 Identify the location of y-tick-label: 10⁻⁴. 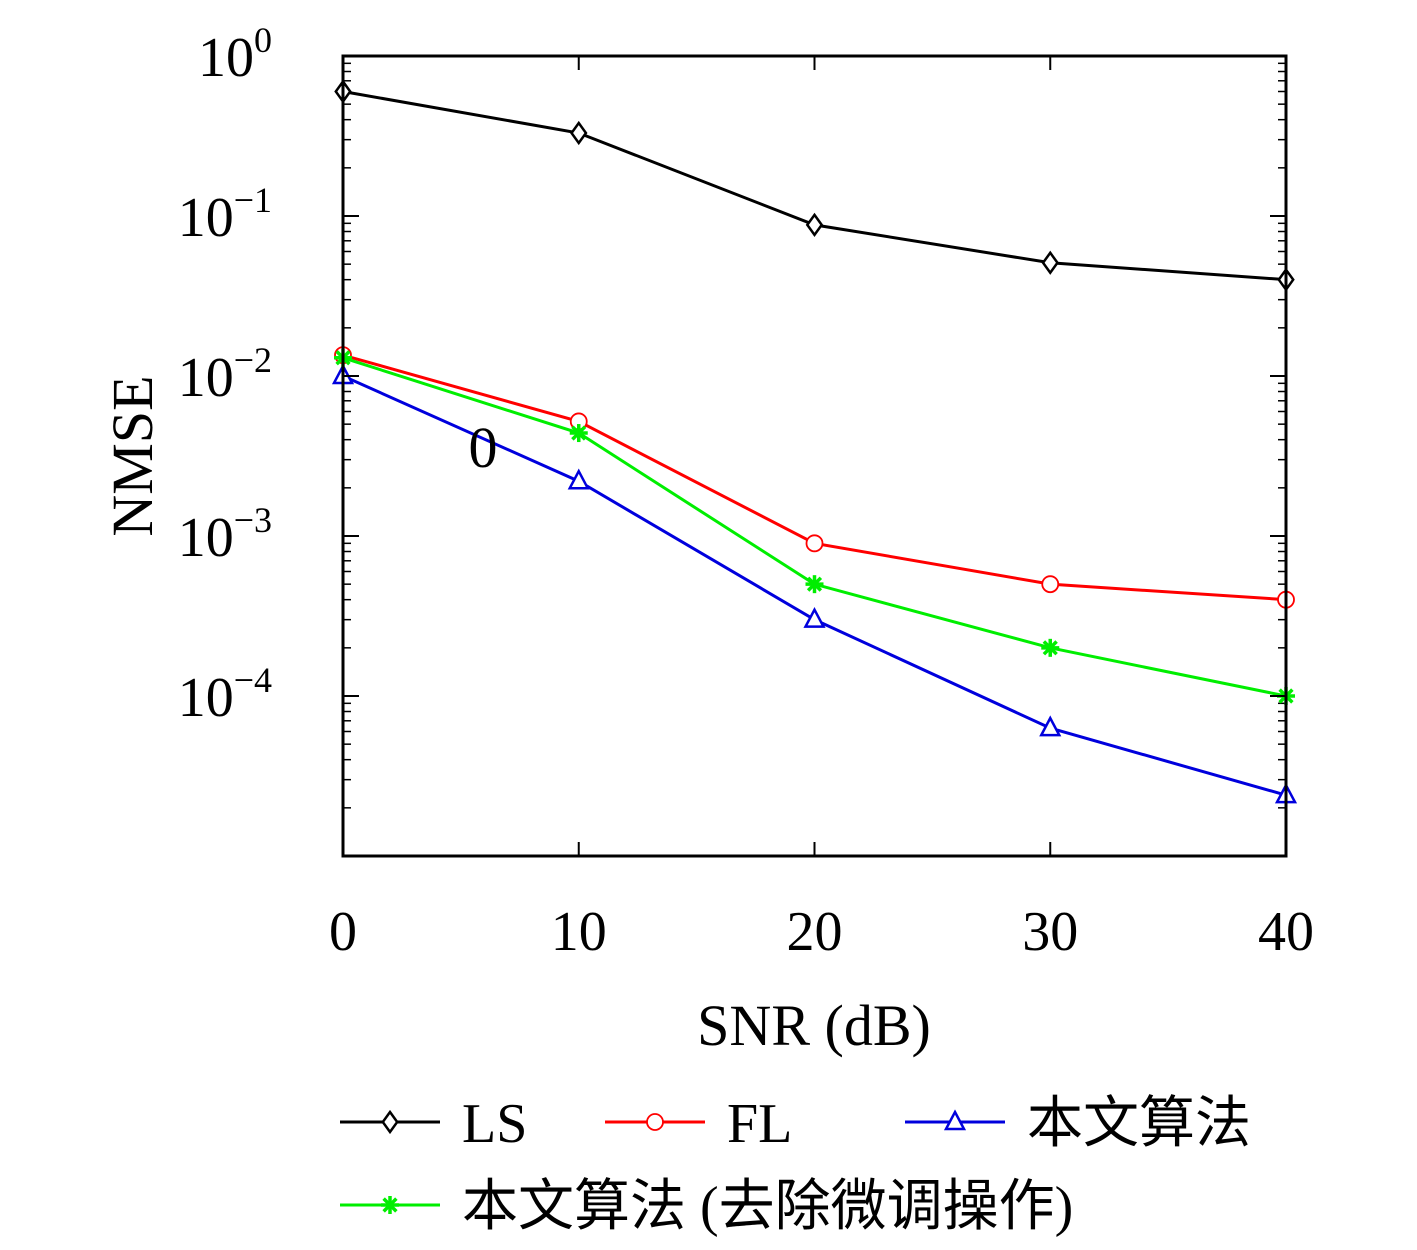
(225, 694).